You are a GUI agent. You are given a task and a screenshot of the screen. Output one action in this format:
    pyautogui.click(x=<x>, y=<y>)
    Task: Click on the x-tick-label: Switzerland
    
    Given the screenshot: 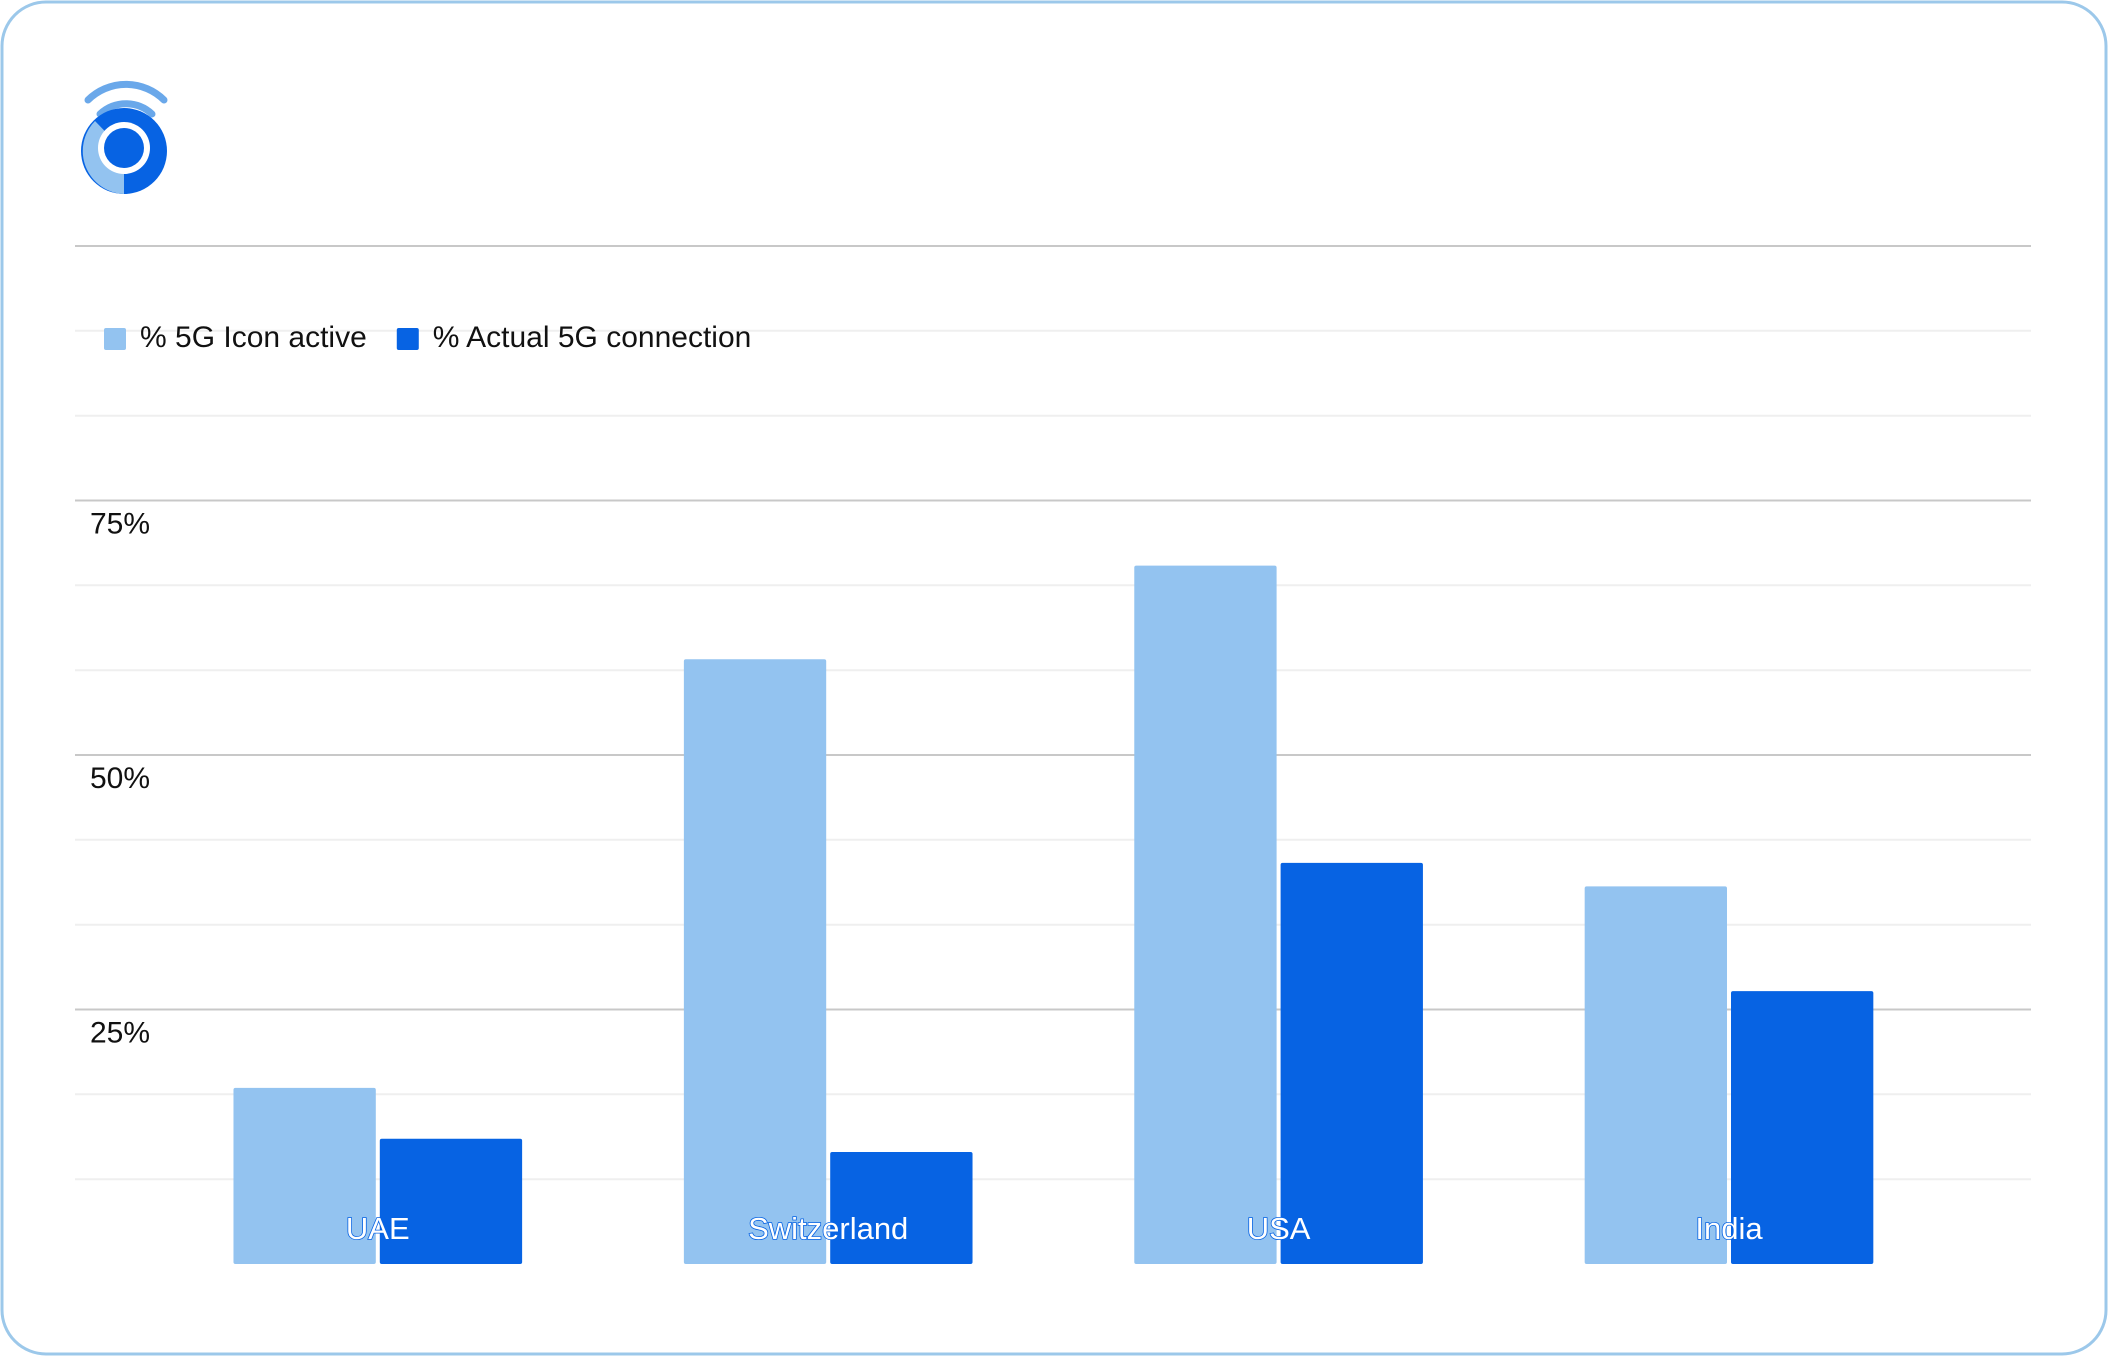 What is the action you would take?
    pyautogui.click(x=828, y=1228)
    